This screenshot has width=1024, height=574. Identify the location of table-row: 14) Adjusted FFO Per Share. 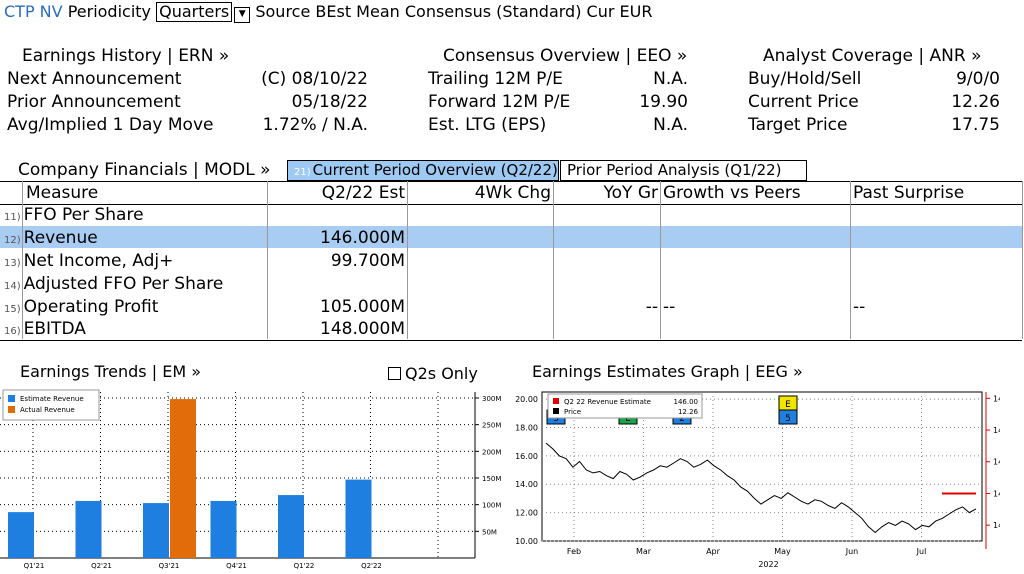
(113, 285).